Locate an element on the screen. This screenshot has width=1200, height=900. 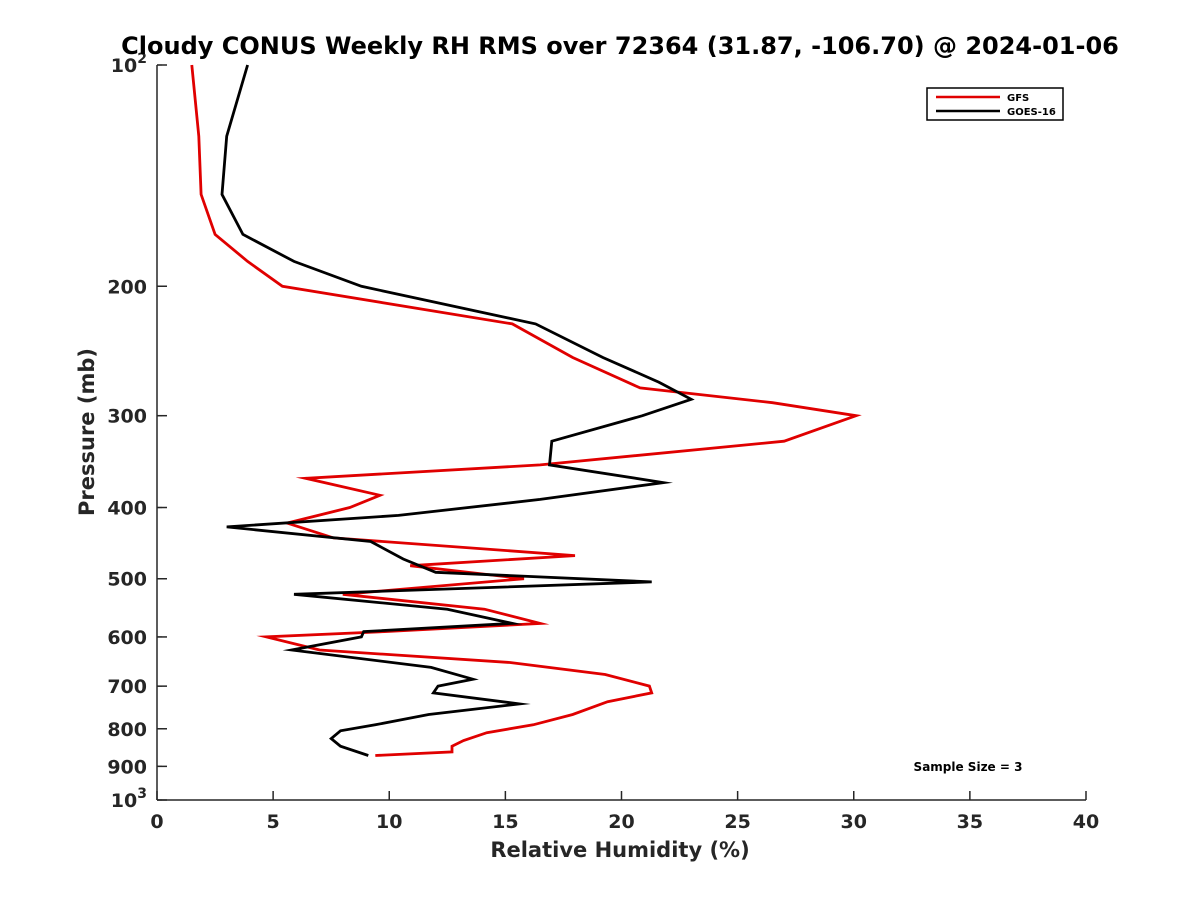
x-tick-label: 30 is located at coordinates (854, 822).